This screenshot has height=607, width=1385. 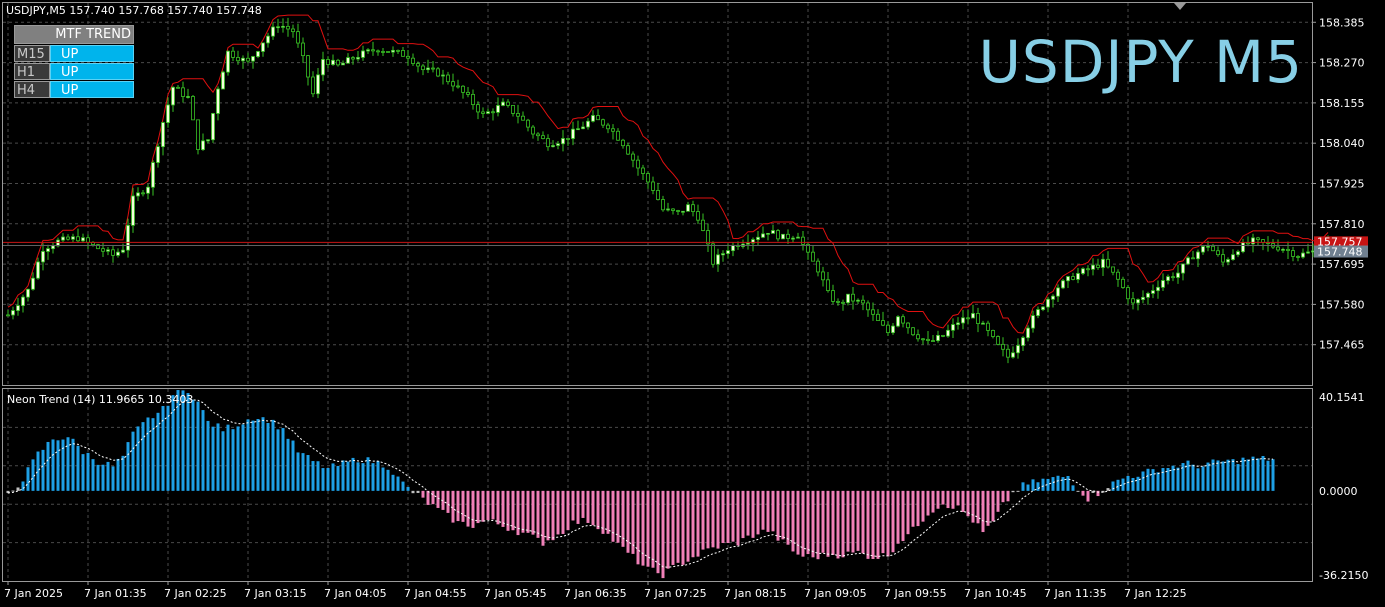 I want to click on bid-price-label-bg, so click(x=1341, y=242).